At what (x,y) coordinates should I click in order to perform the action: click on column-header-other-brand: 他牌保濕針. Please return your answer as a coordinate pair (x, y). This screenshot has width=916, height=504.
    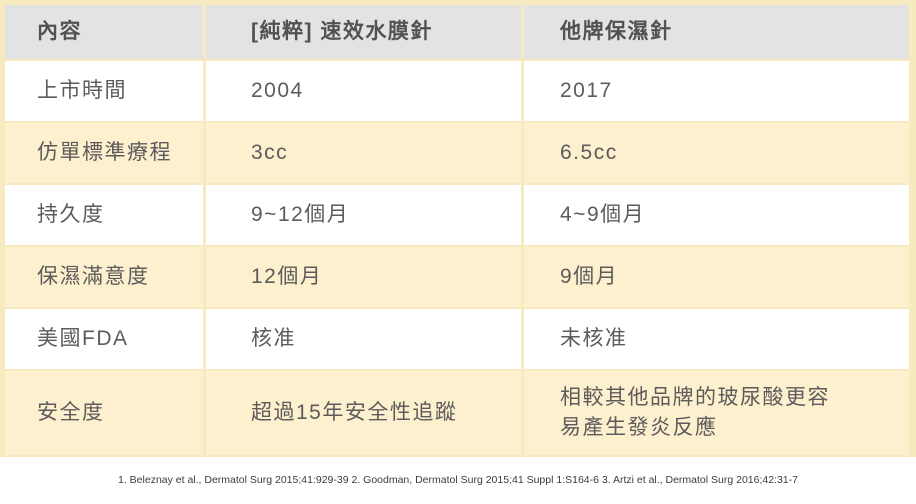
    Looking at the image, I should click on (716, 32).